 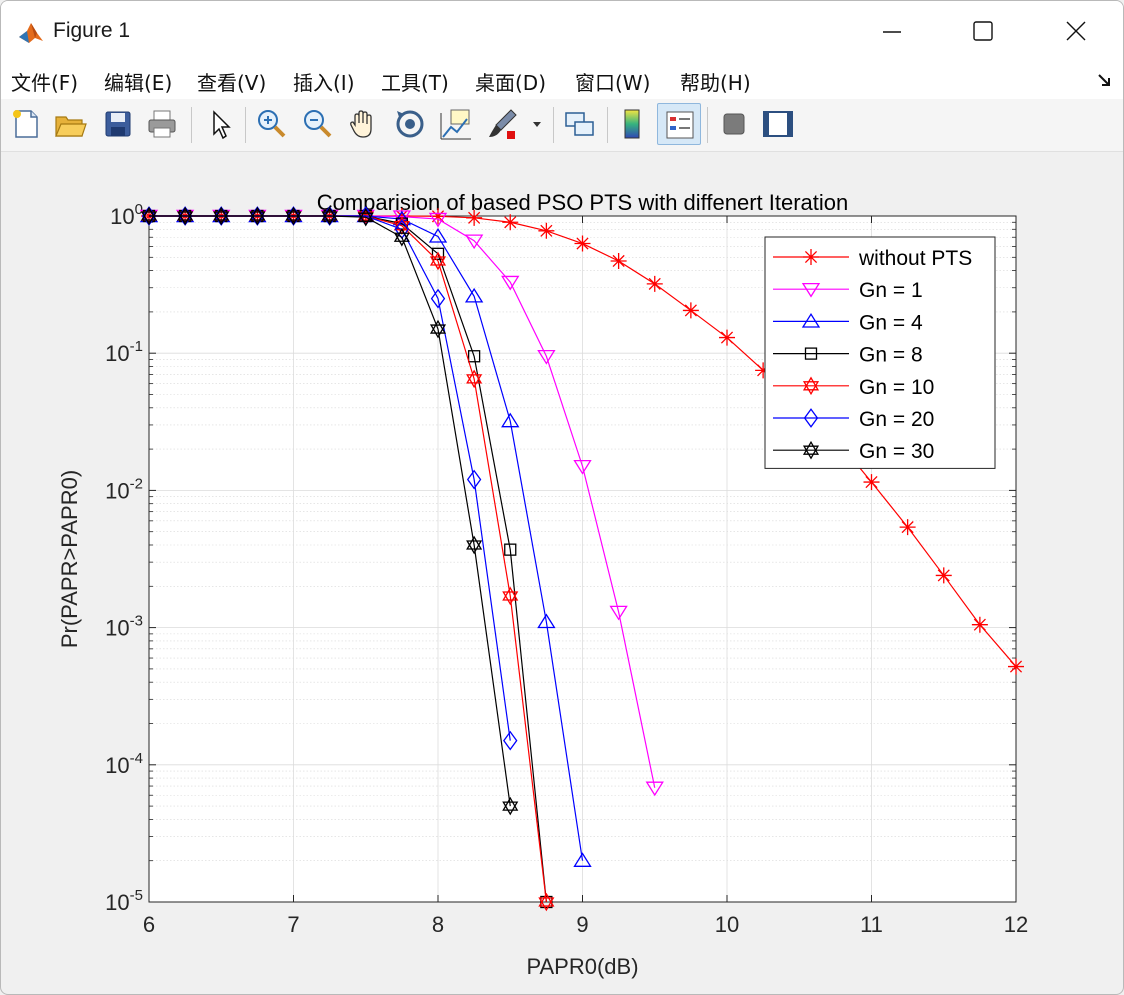 What do you see at coordinates (293, 924) in the screenshot?
I see `x-tick-label: 7` at bounding box center [293, 924].